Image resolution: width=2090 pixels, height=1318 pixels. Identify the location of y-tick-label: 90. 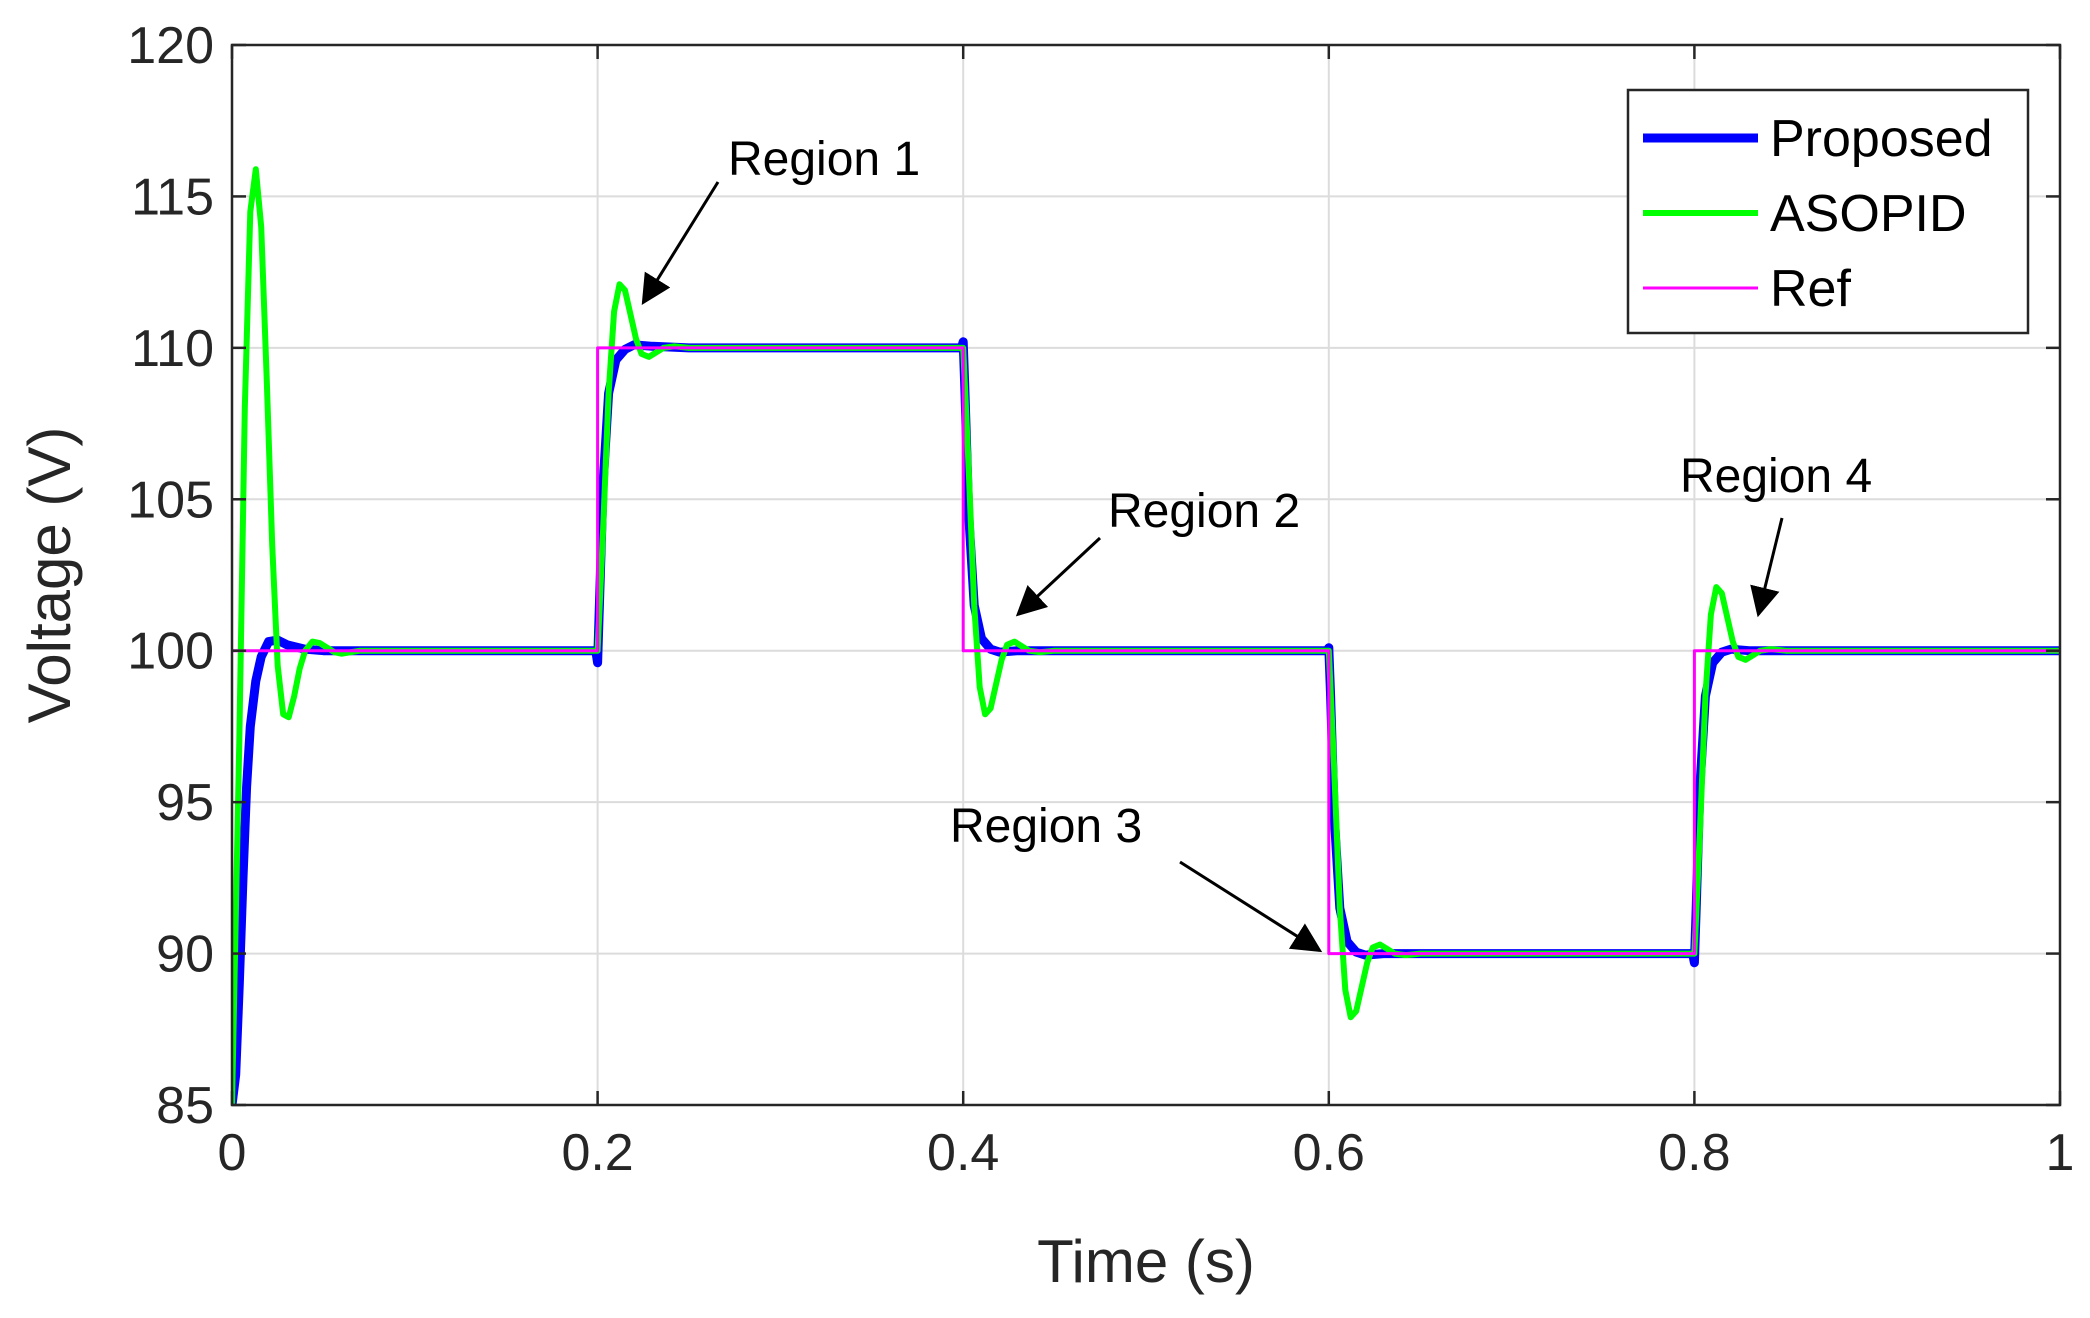
(185, 955).